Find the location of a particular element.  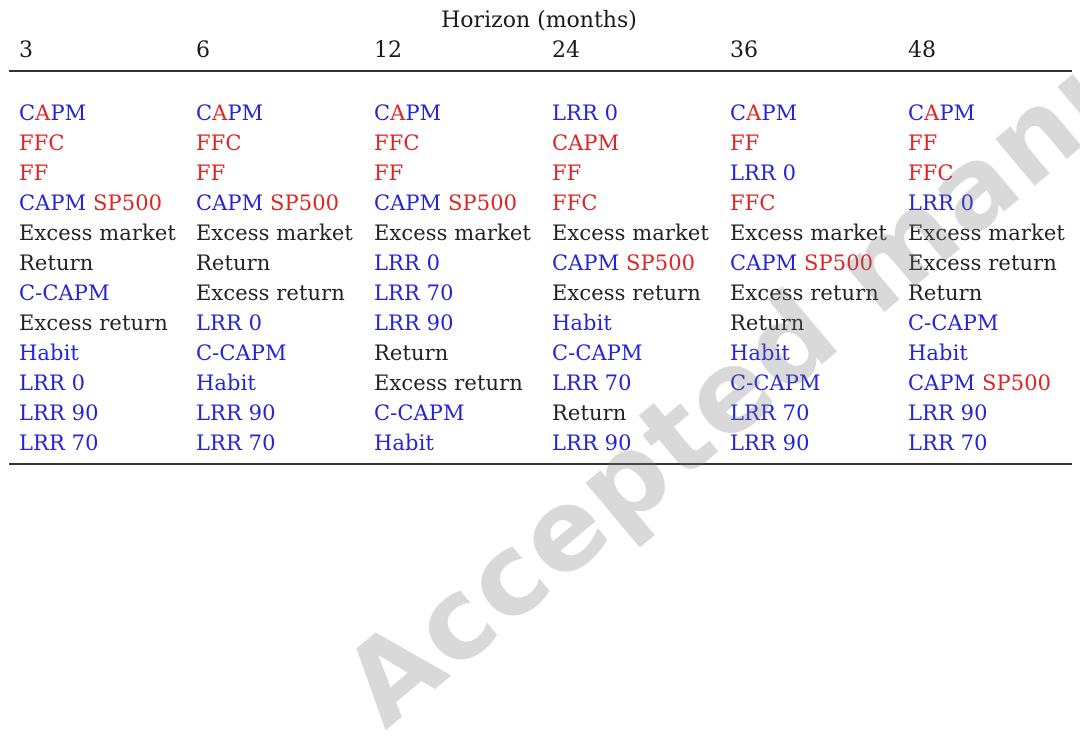

column-header-row: 3 6 12 24 36 48 is located at coordinates (540, 53).